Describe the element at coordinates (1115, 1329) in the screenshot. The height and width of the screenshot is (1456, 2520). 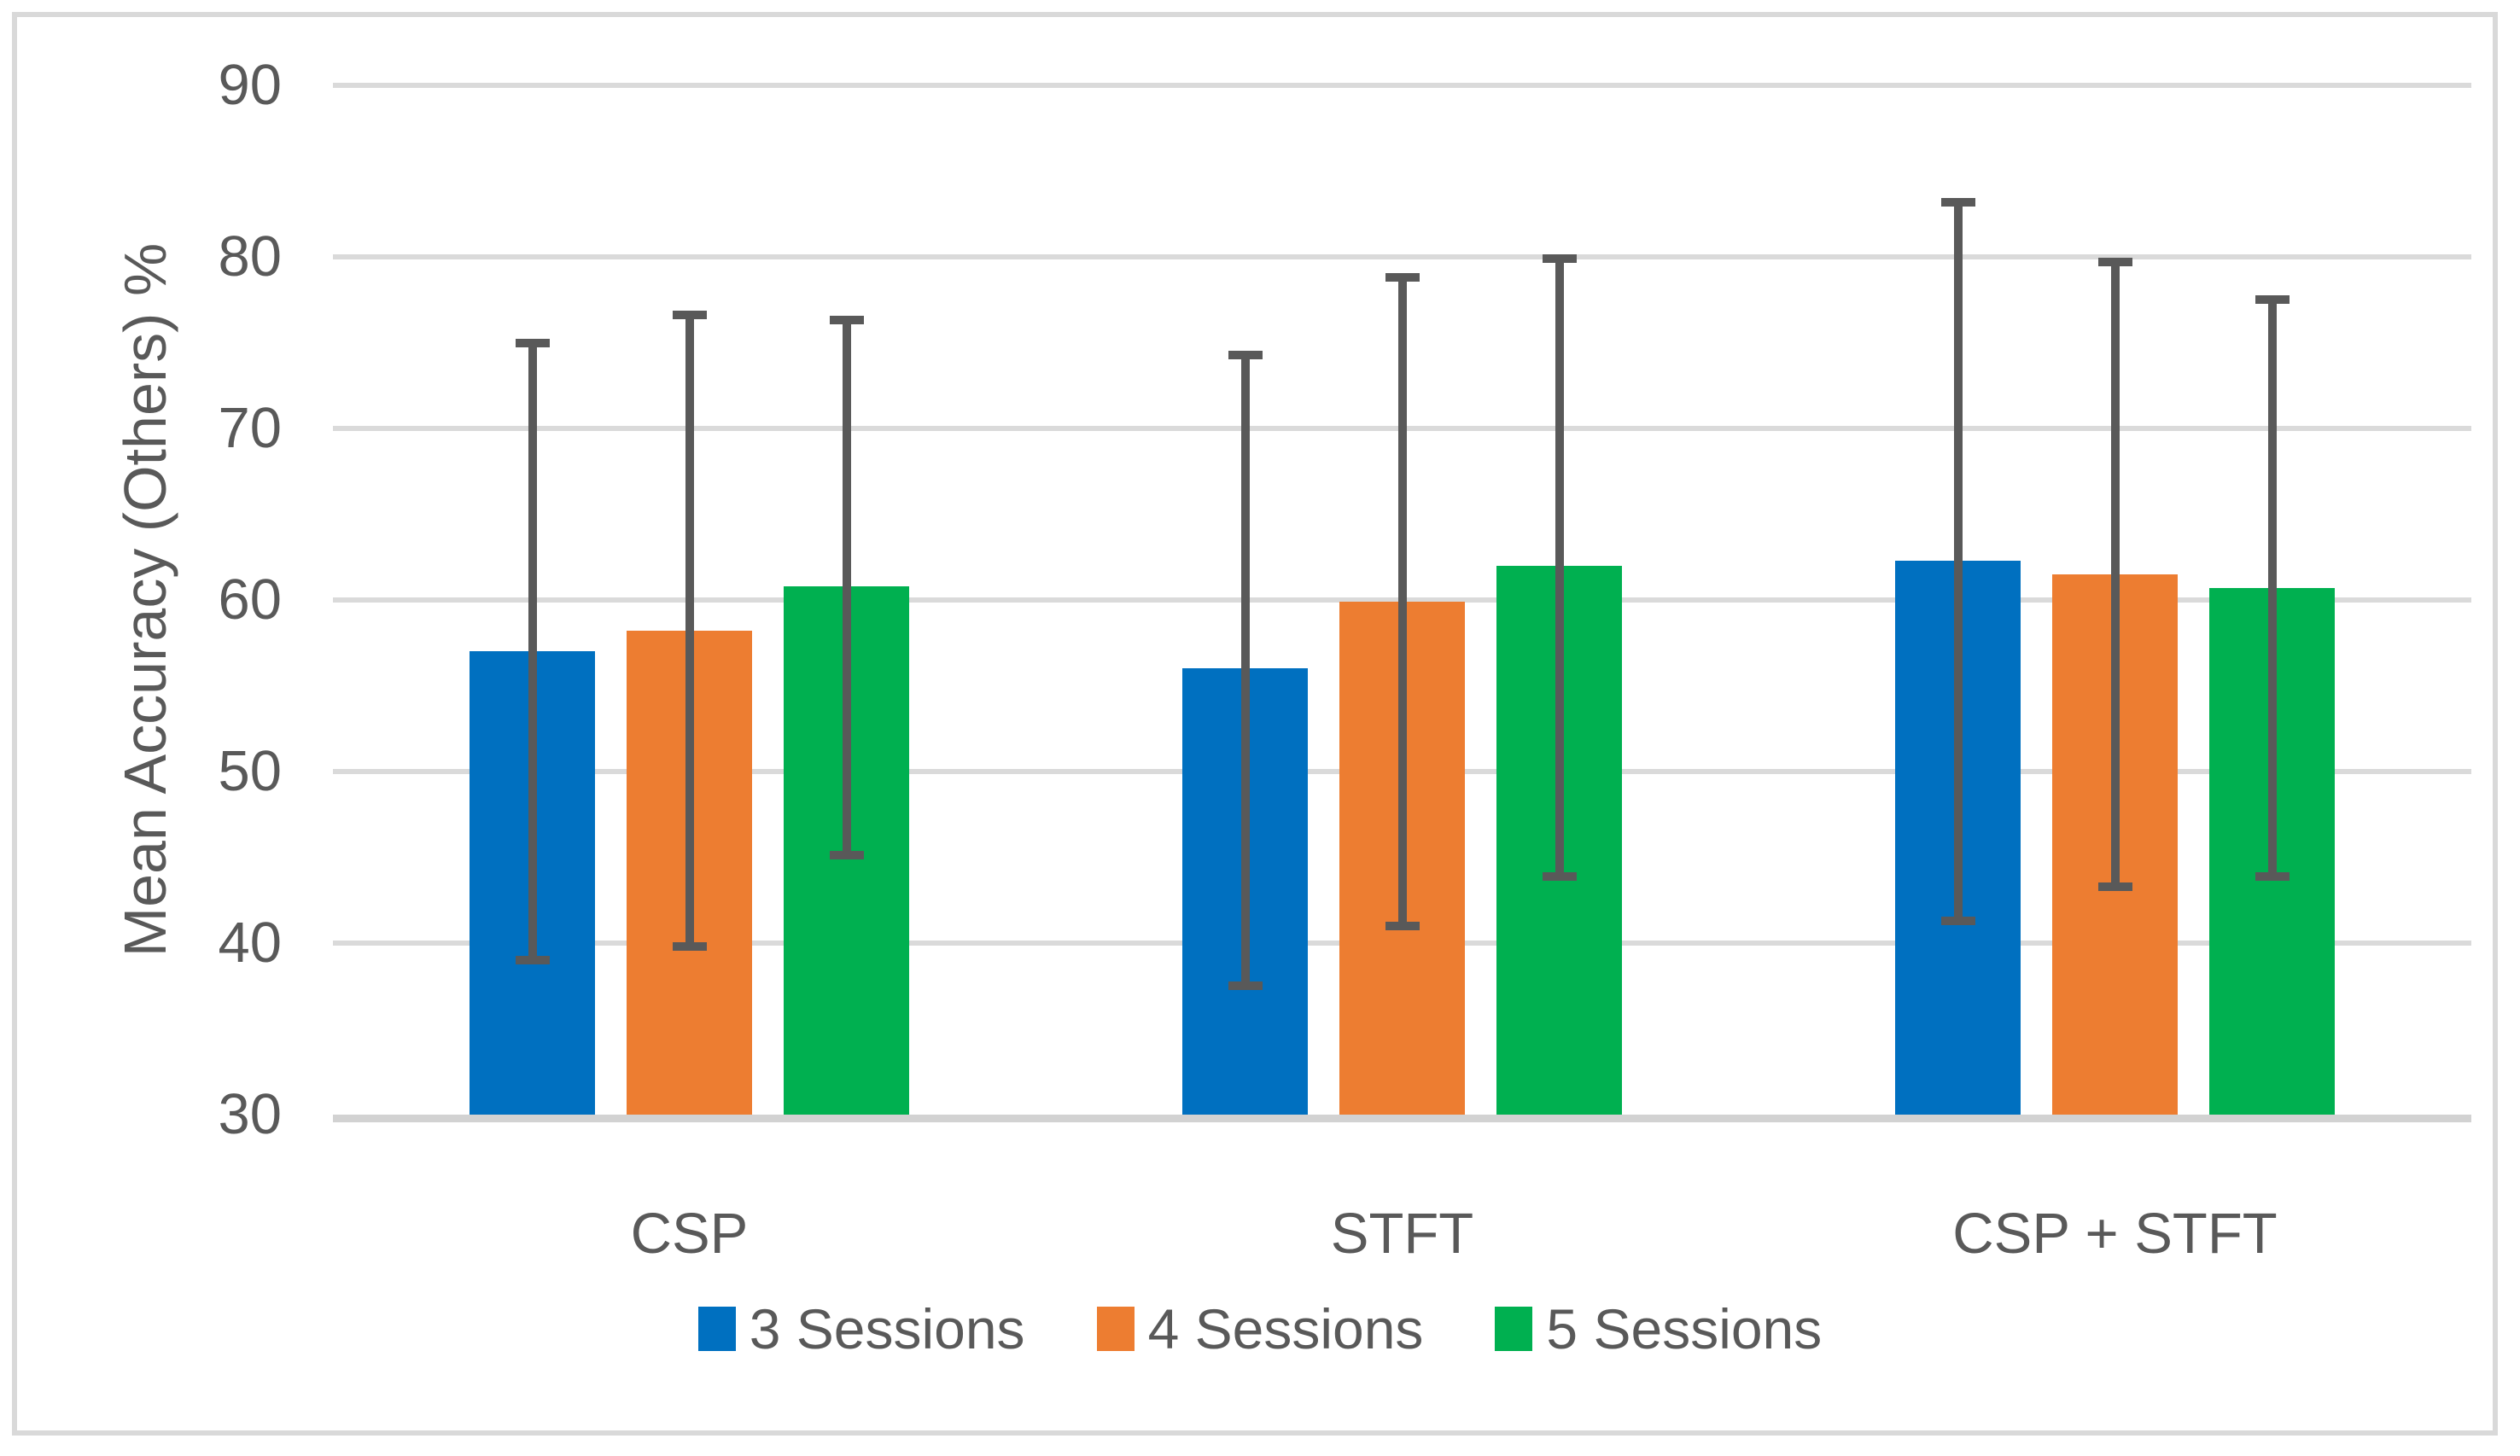
I see `legend-swatch-4-sessions` at that location.